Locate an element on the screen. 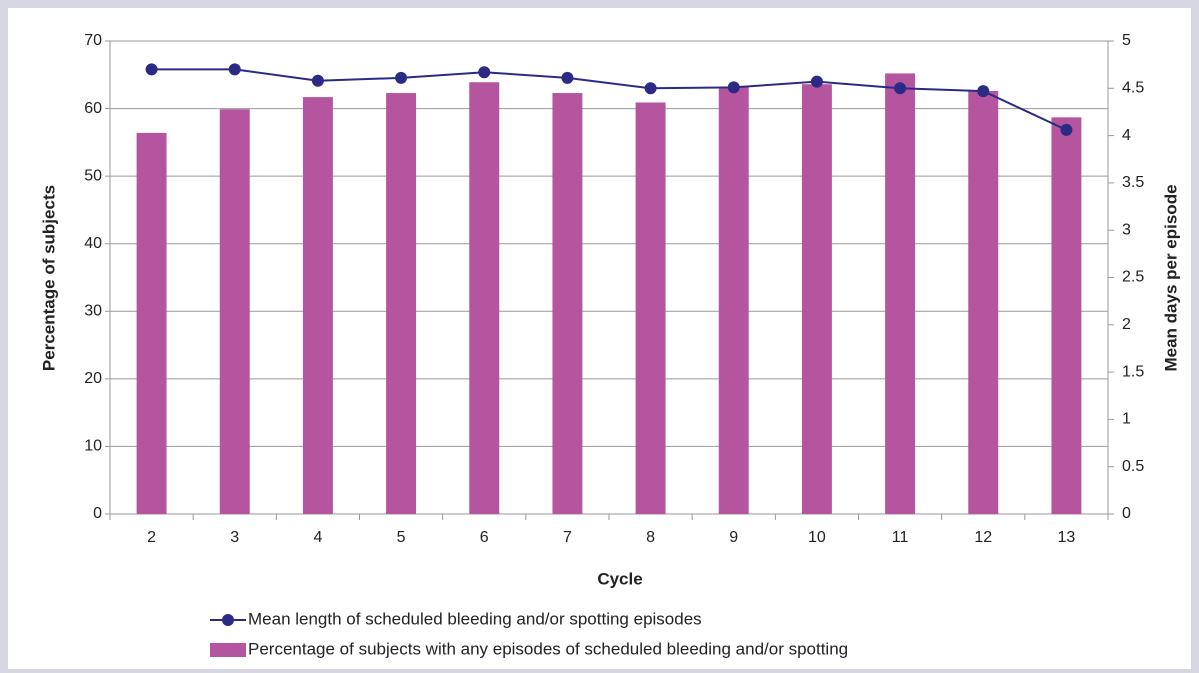 This screenshot has height=673, width=1199. line is located at coordinates (609, 99).